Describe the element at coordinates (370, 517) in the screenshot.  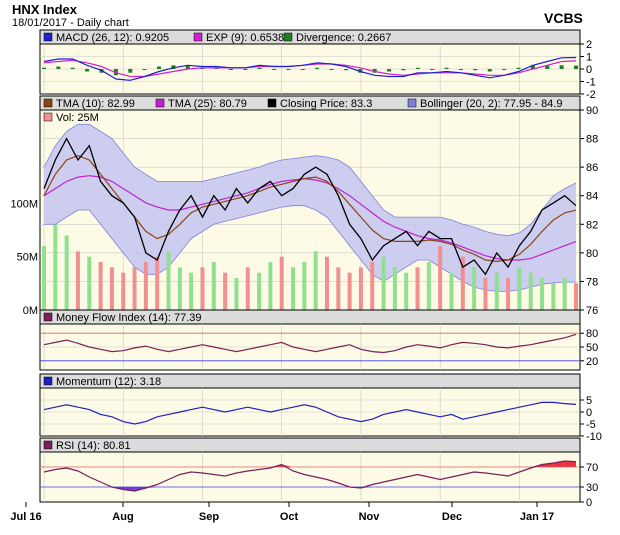
I see `x-tick-label: Nov` at that location.